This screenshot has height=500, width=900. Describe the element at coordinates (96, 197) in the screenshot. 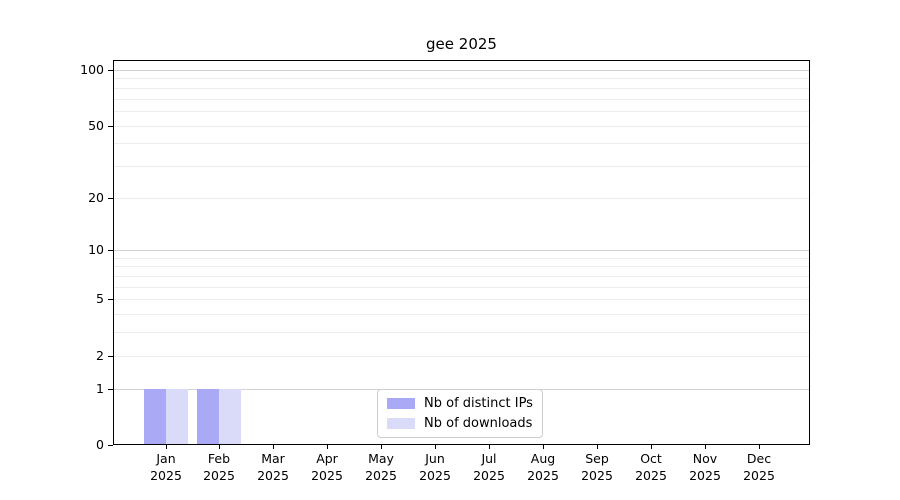

I see `y-tick-label: 20` at that location.